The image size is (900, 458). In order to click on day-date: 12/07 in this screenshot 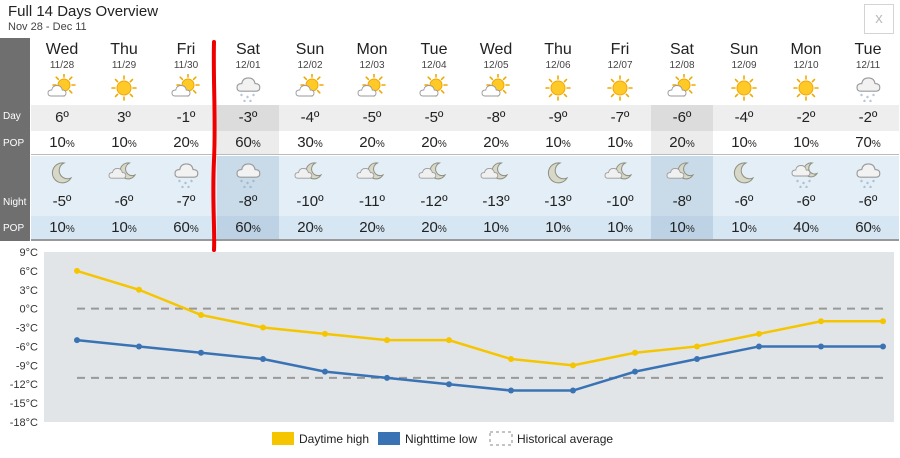, I will do `click(620, 65)`.